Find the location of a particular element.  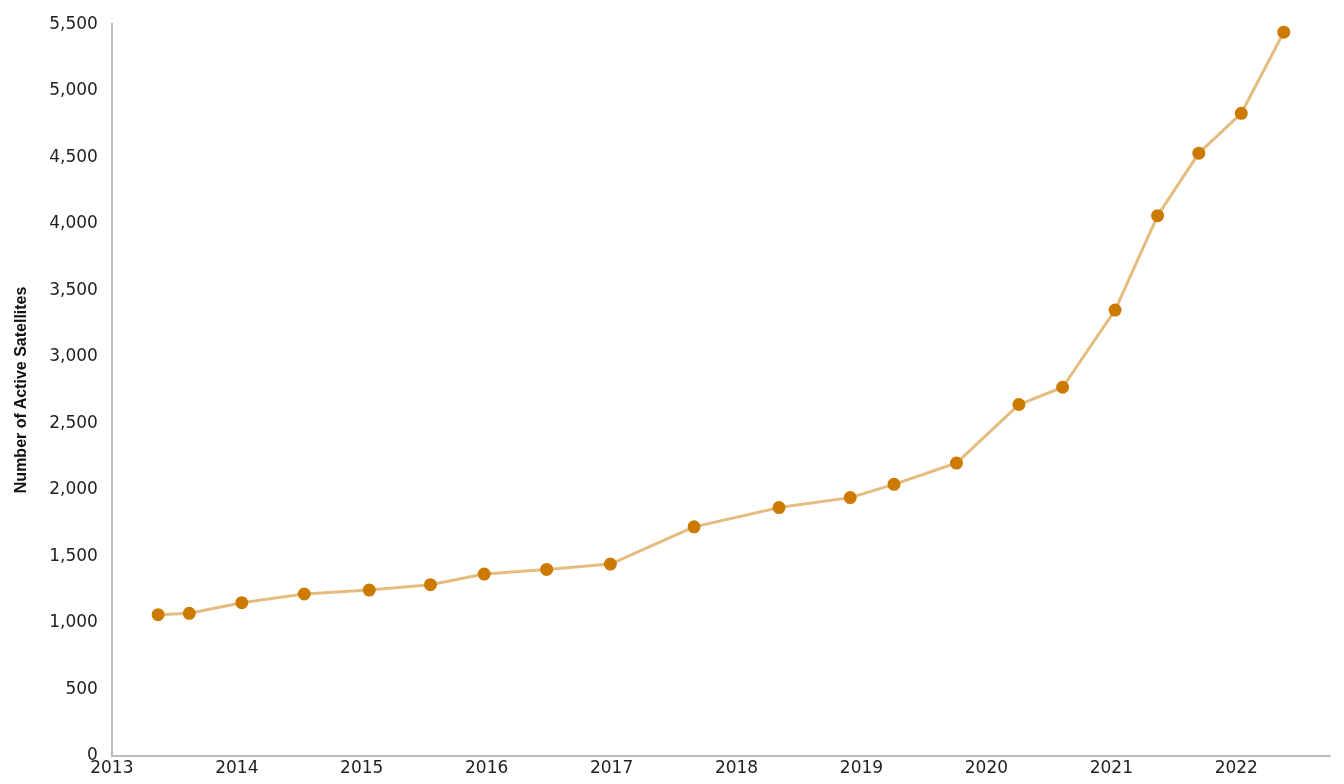

y-tick-label: 1,500 is located at coordinates (73, 554).